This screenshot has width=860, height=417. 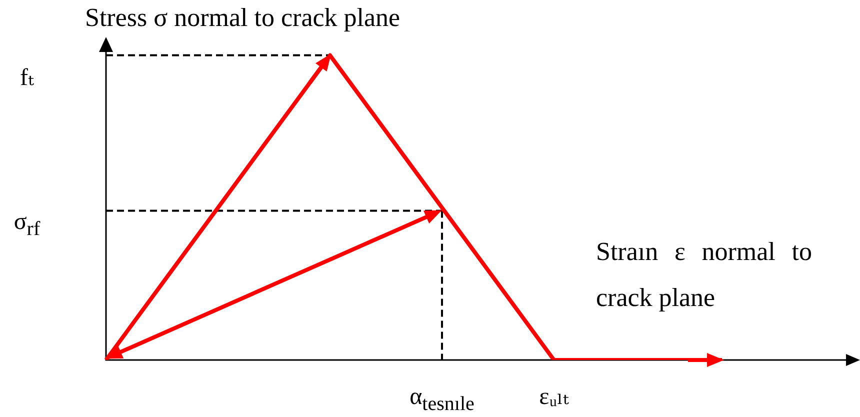 I want to click on x-tick-label: εᵤₗₜ, so click(x=554, y=397).